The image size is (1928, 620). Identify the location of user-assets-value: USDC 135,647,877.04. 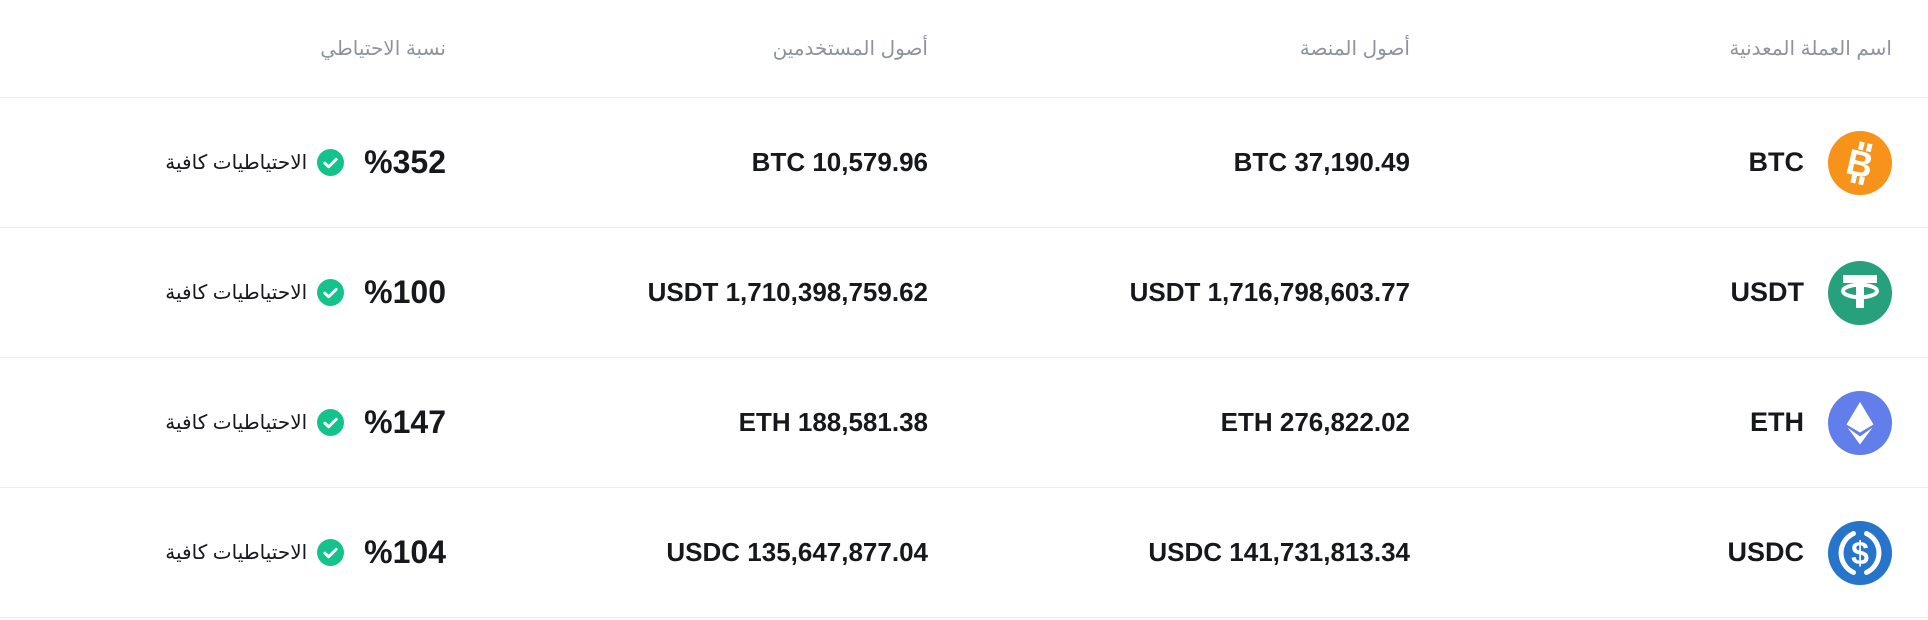
(797, 552).